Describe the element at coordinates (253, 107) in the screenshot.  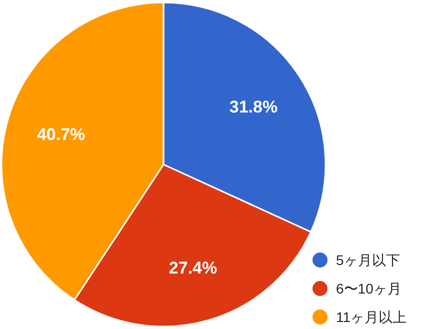
I see `data-label: 31.8%` at that location.